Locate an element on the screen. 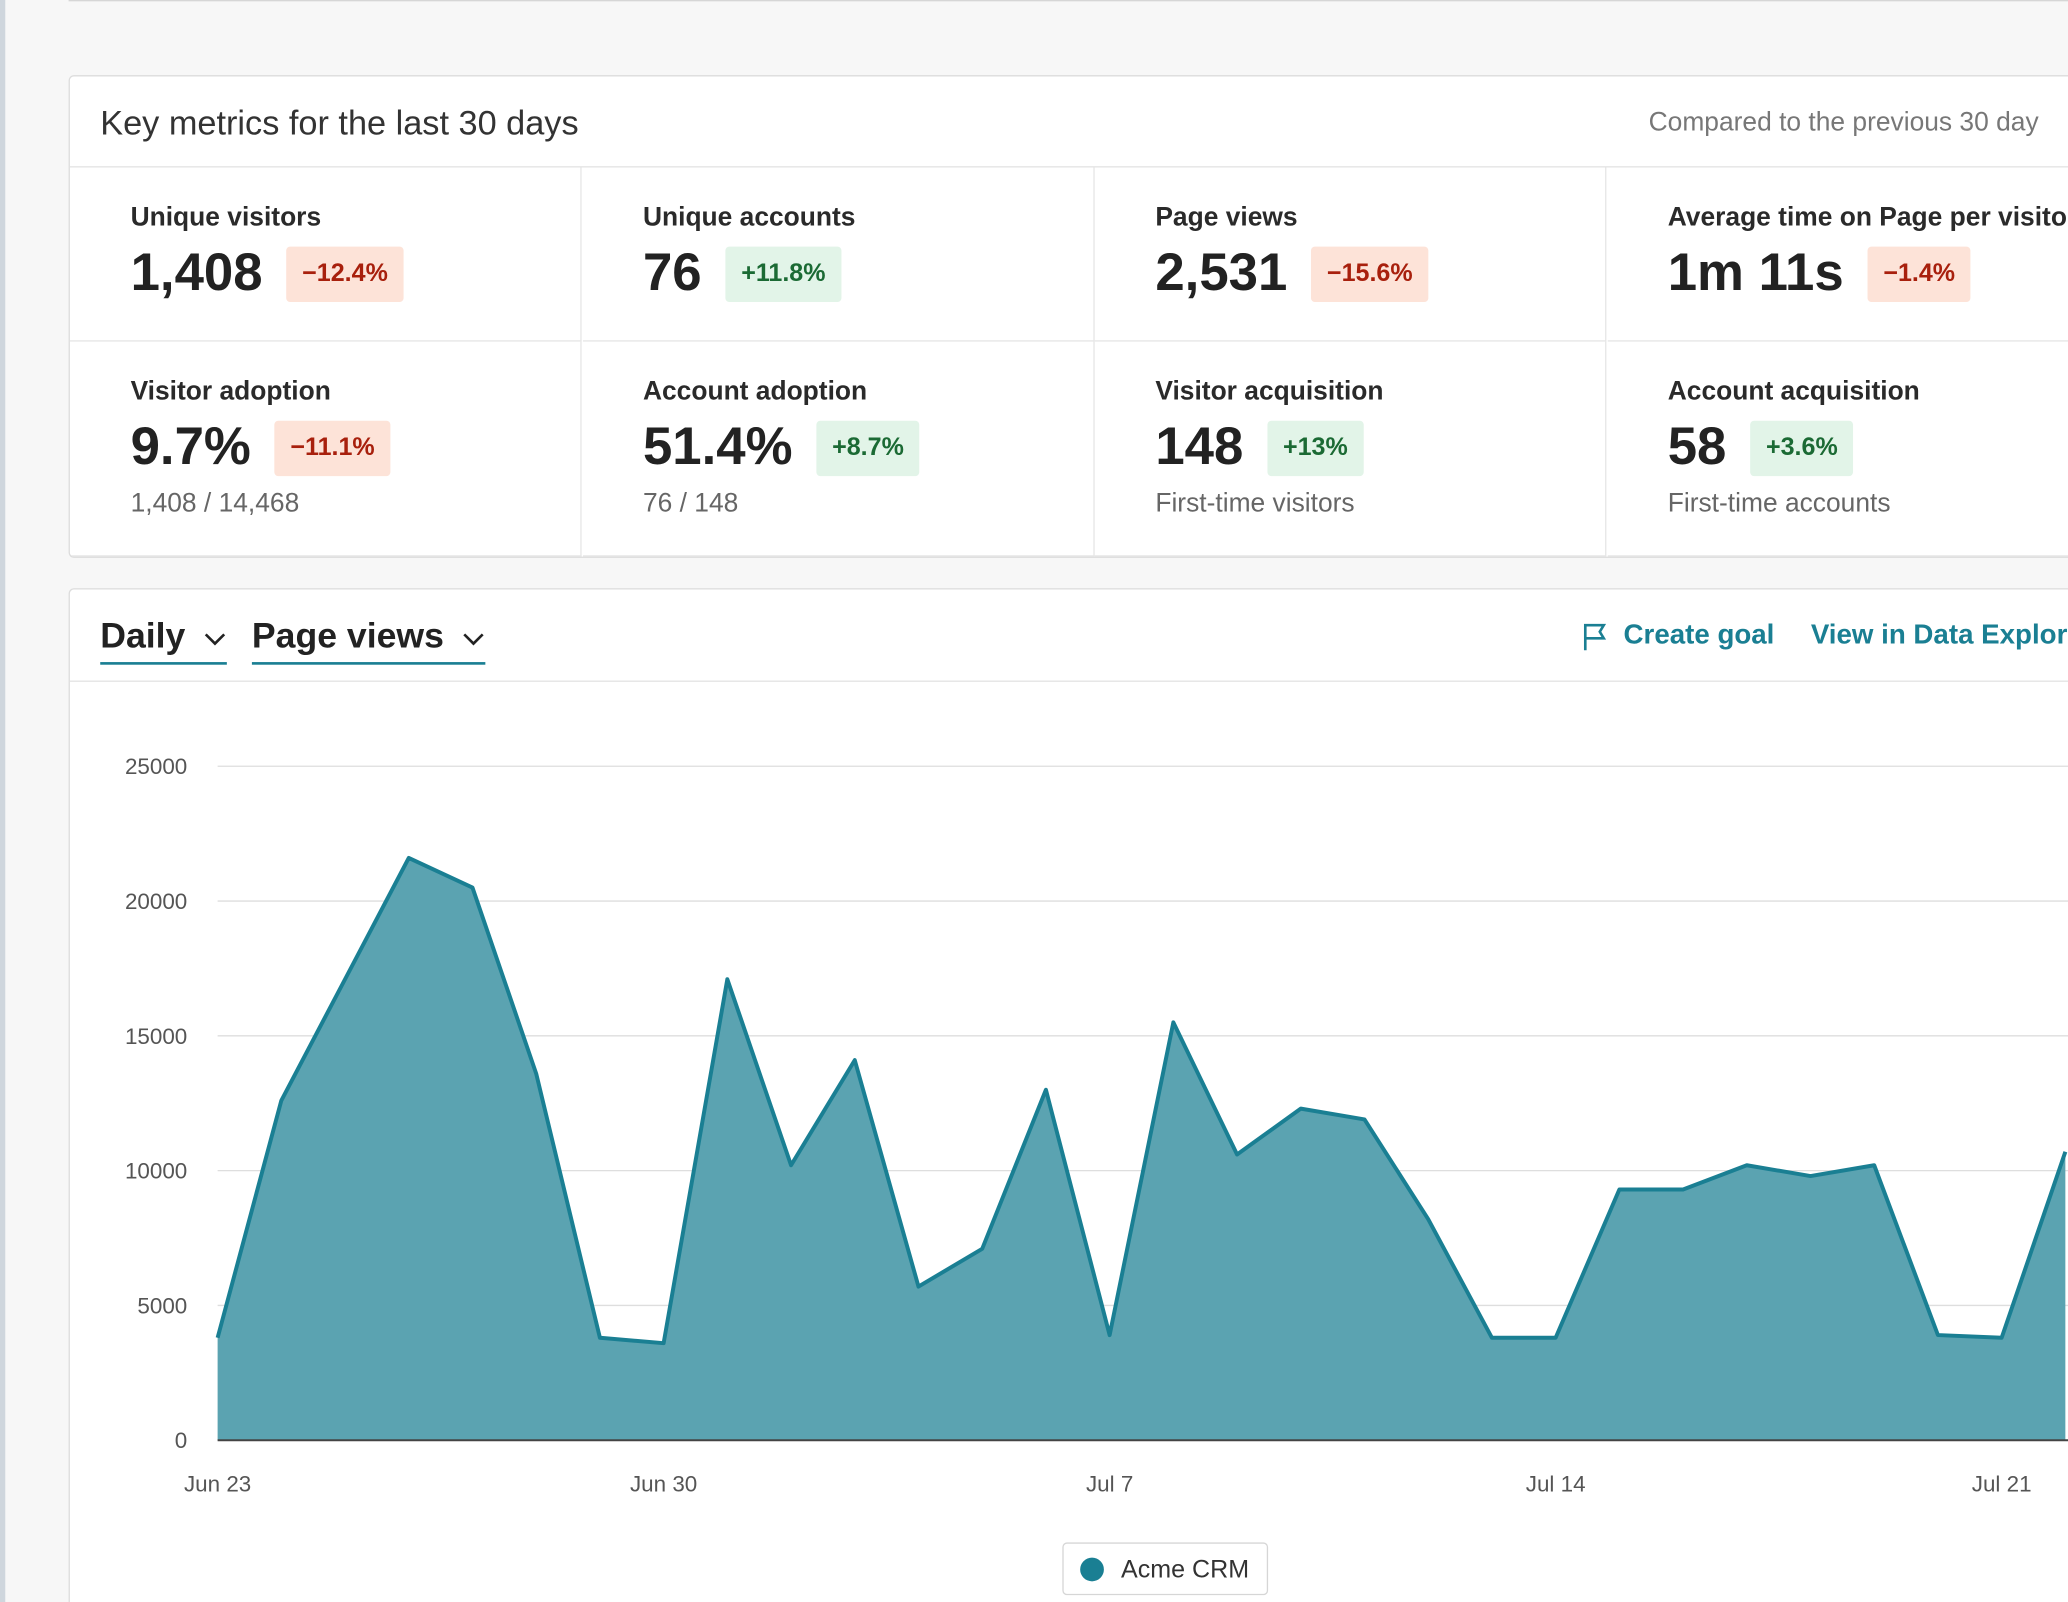 The image size is (2068, 1602). interval-dropdown: Daily is located at coordinates (163, 640).